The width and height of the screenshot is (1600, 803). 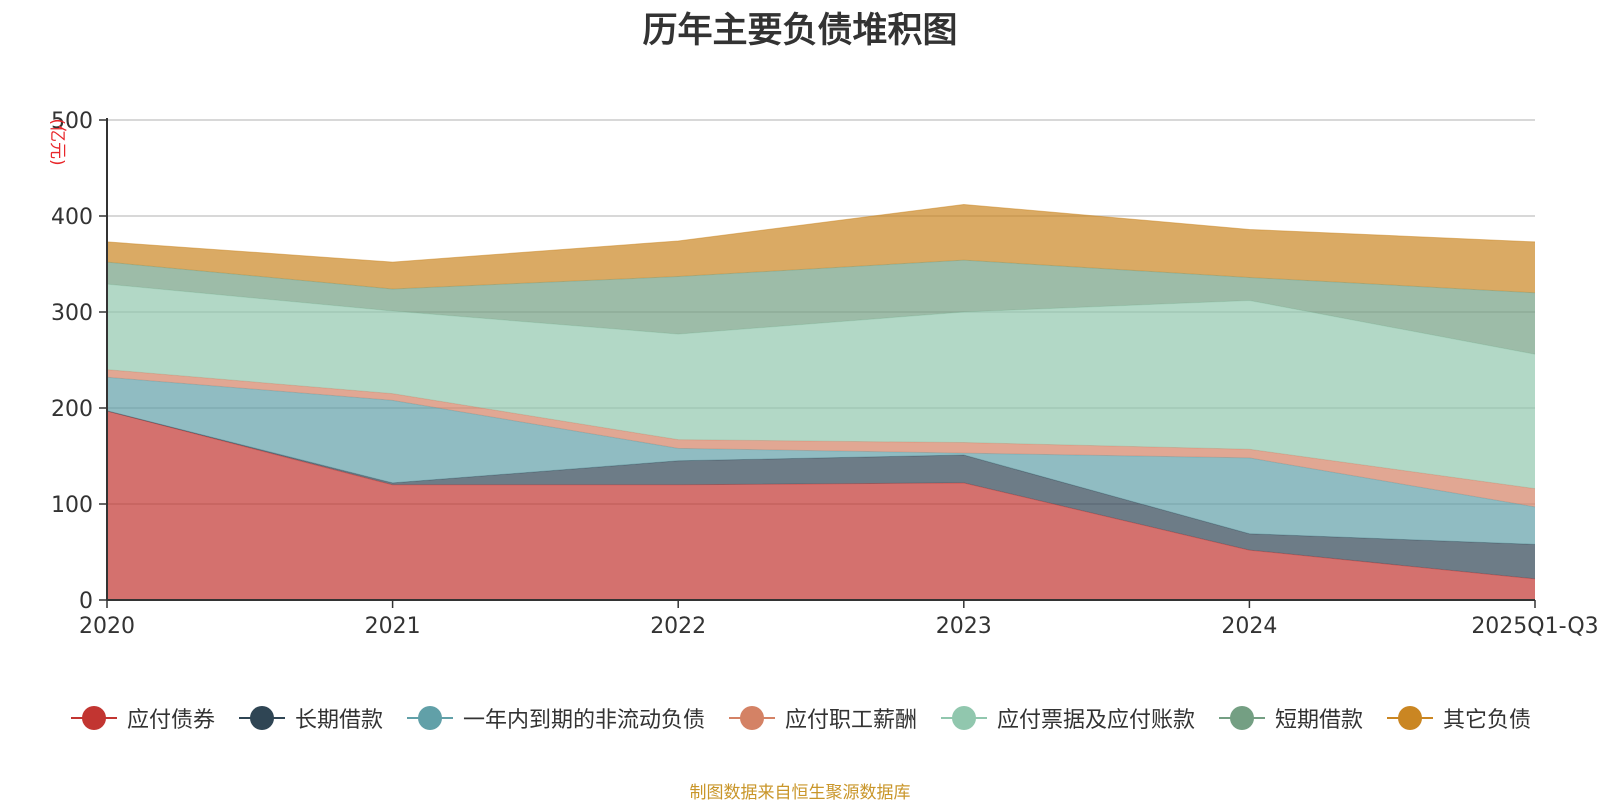 What do you see at coordinates (1487, 720) in the screenshot?
I see `legend-label: 其它负债` at bounding box center [1487, 720].